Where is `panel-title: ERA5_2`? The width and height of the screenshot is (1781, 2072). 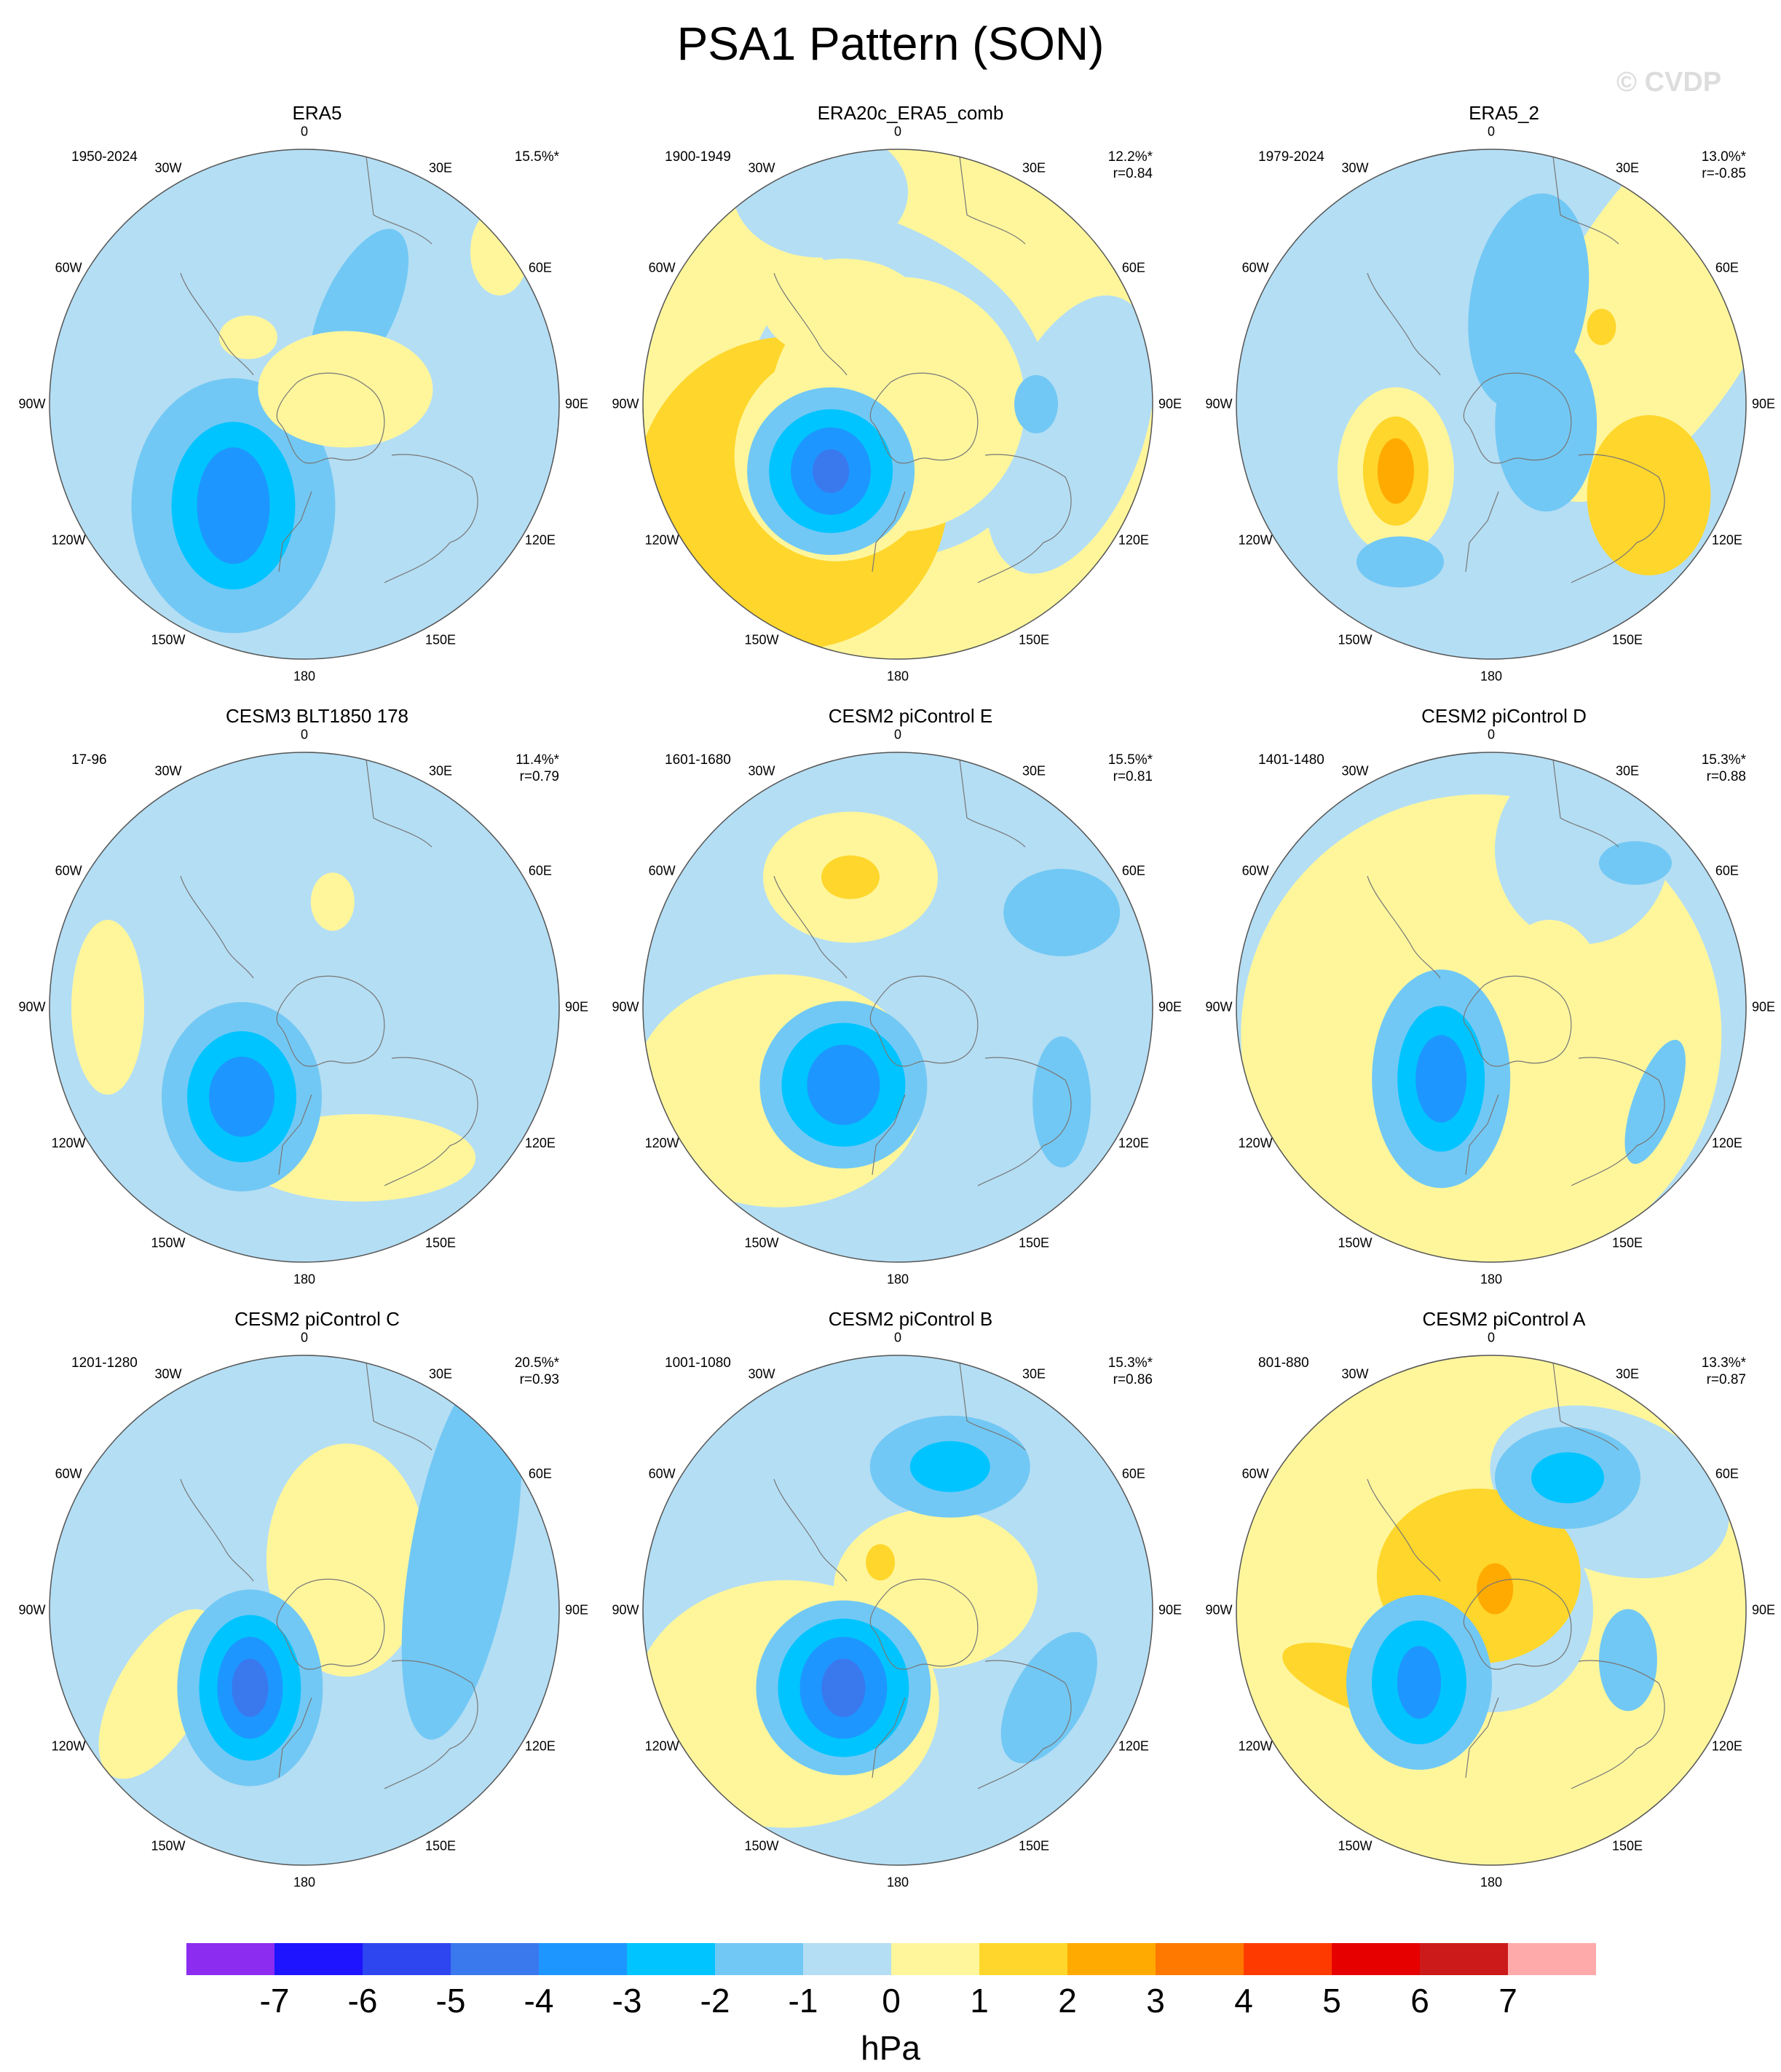 panel-title: ERA5_2 is located at coordinates (1504, 113).